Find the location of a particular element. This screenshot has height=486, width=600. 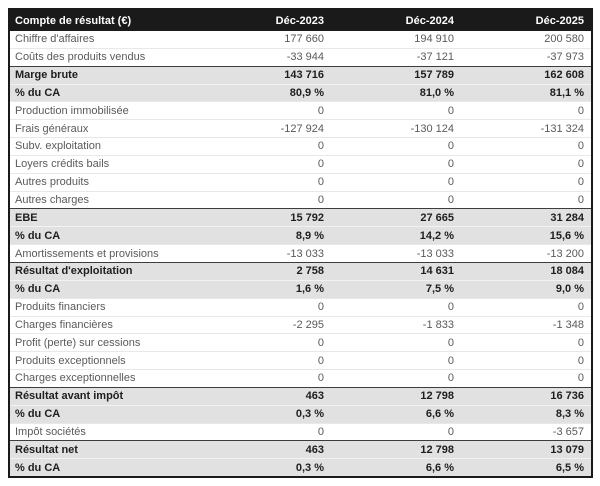

column-header-dec-2025: Déc-2025 is located at coordinates (559, 20).